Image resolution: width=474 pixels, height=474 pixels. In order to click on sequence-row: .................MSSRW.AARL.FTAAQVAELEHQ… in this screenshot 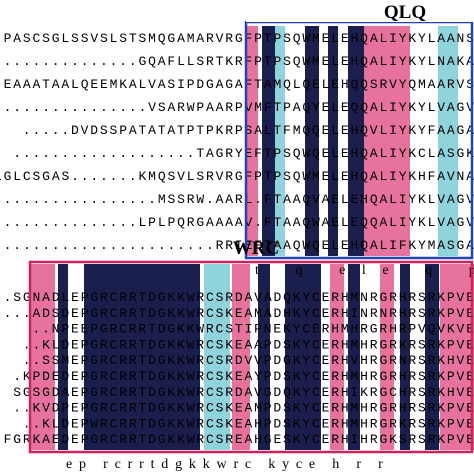, I will do `click(237, 199)`.